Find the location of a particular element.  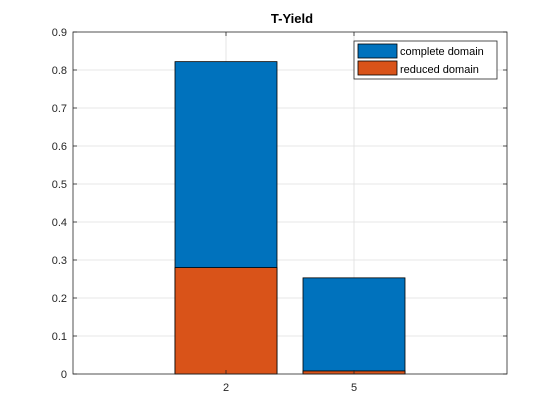

y-tick-label: 0.2 is located at coordinates (59, 299).